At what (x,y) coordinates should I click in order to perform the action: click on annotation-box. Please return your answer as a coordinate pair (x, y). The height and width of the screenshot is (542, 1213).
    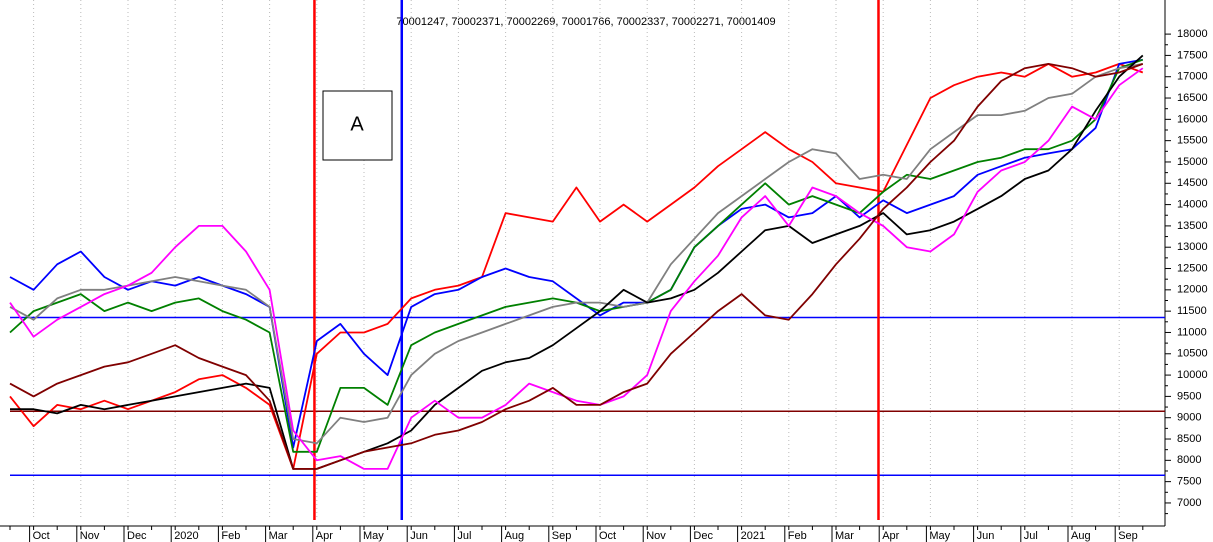
    Looking at the image, I should click on (357, 125).